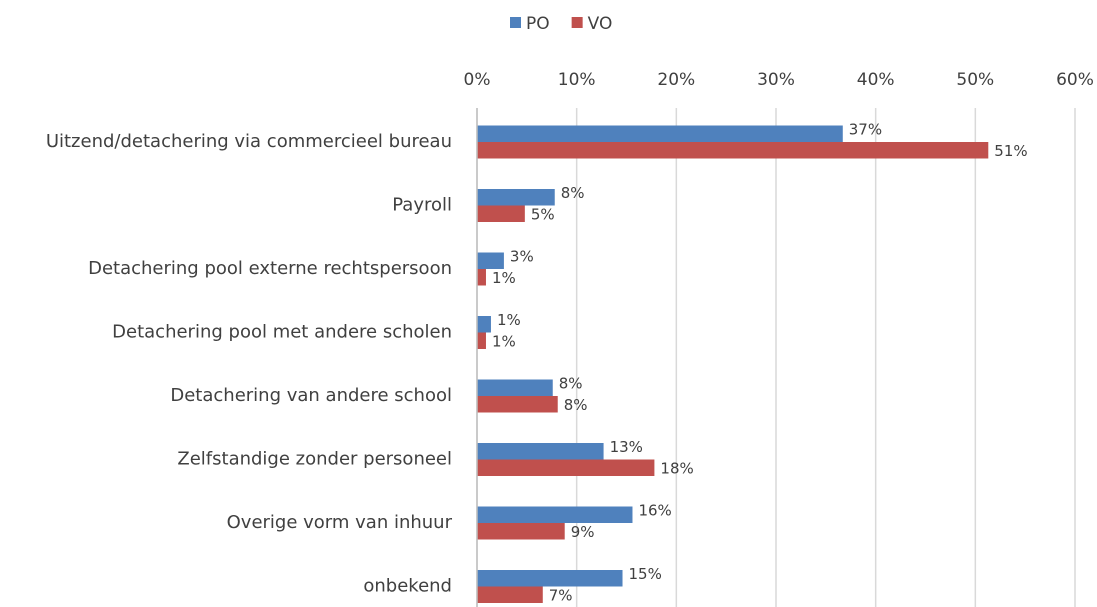  Describe the element at coordinates (676, 80) in the screenshot. I see `x-tick-label: 20%` at that location.